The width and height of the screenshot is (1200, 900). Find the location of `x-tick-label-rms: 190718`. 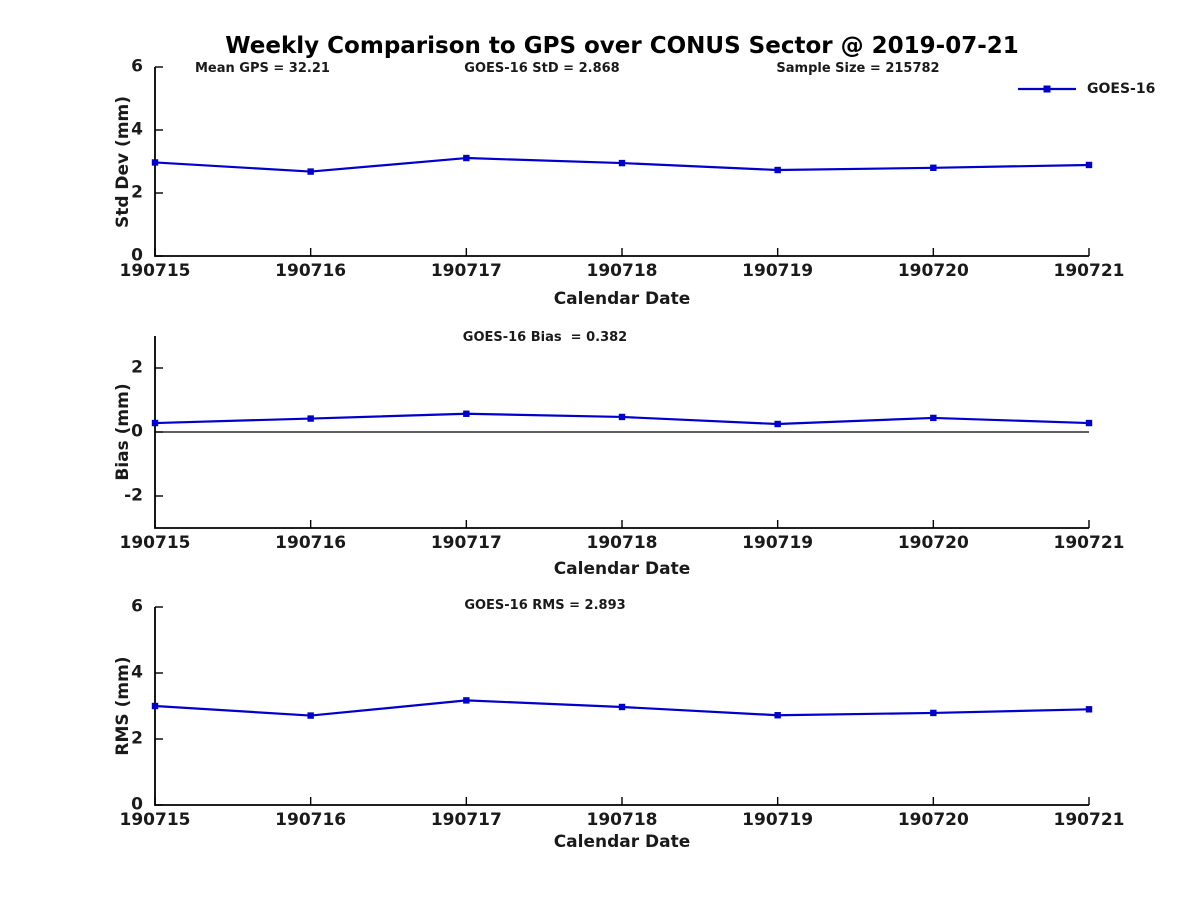

x-tick-label-rms: 190718 is located at coordinates (622, 820).